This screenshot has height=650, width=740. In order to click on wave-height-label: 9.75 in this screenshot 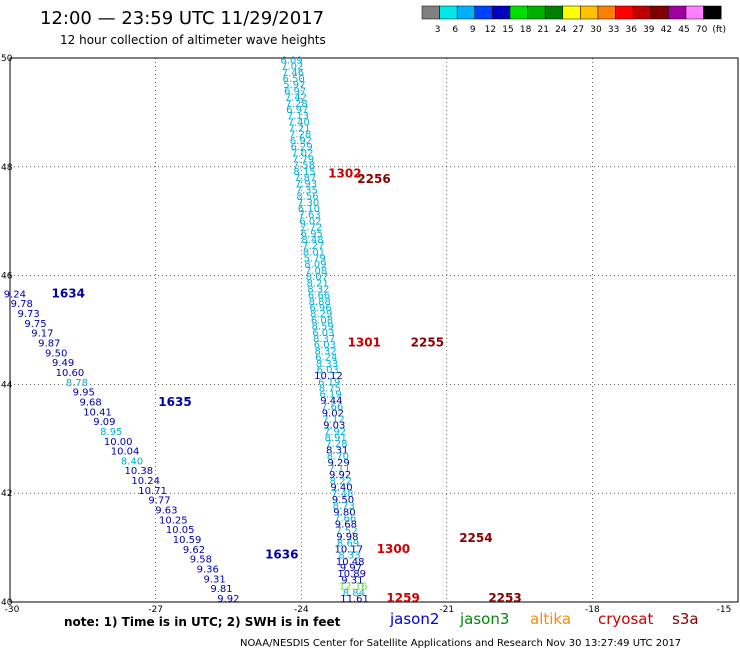, I will do `click(35, 324)`.